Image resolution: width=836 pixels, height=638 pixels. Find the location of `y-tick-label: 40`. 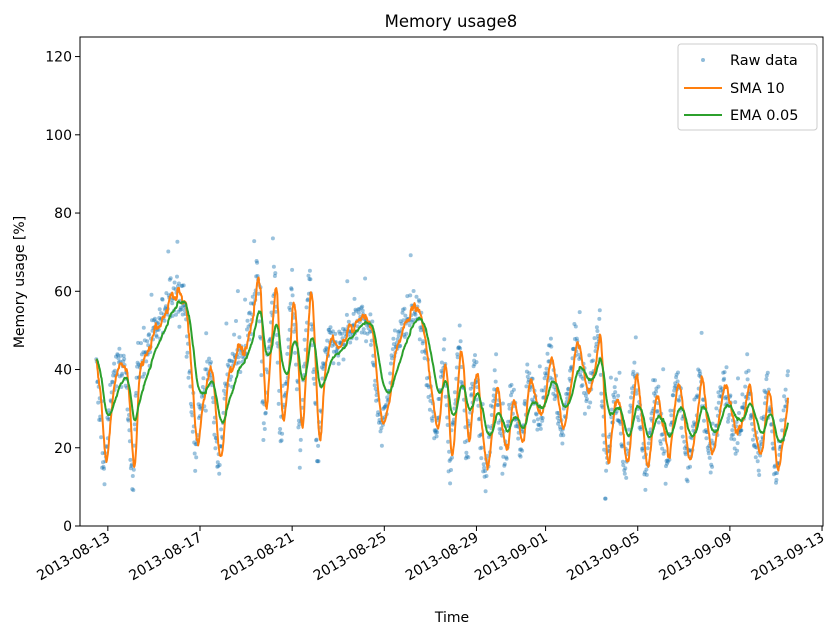

y-tick-label: 40 is located at coordinates (63, 371).